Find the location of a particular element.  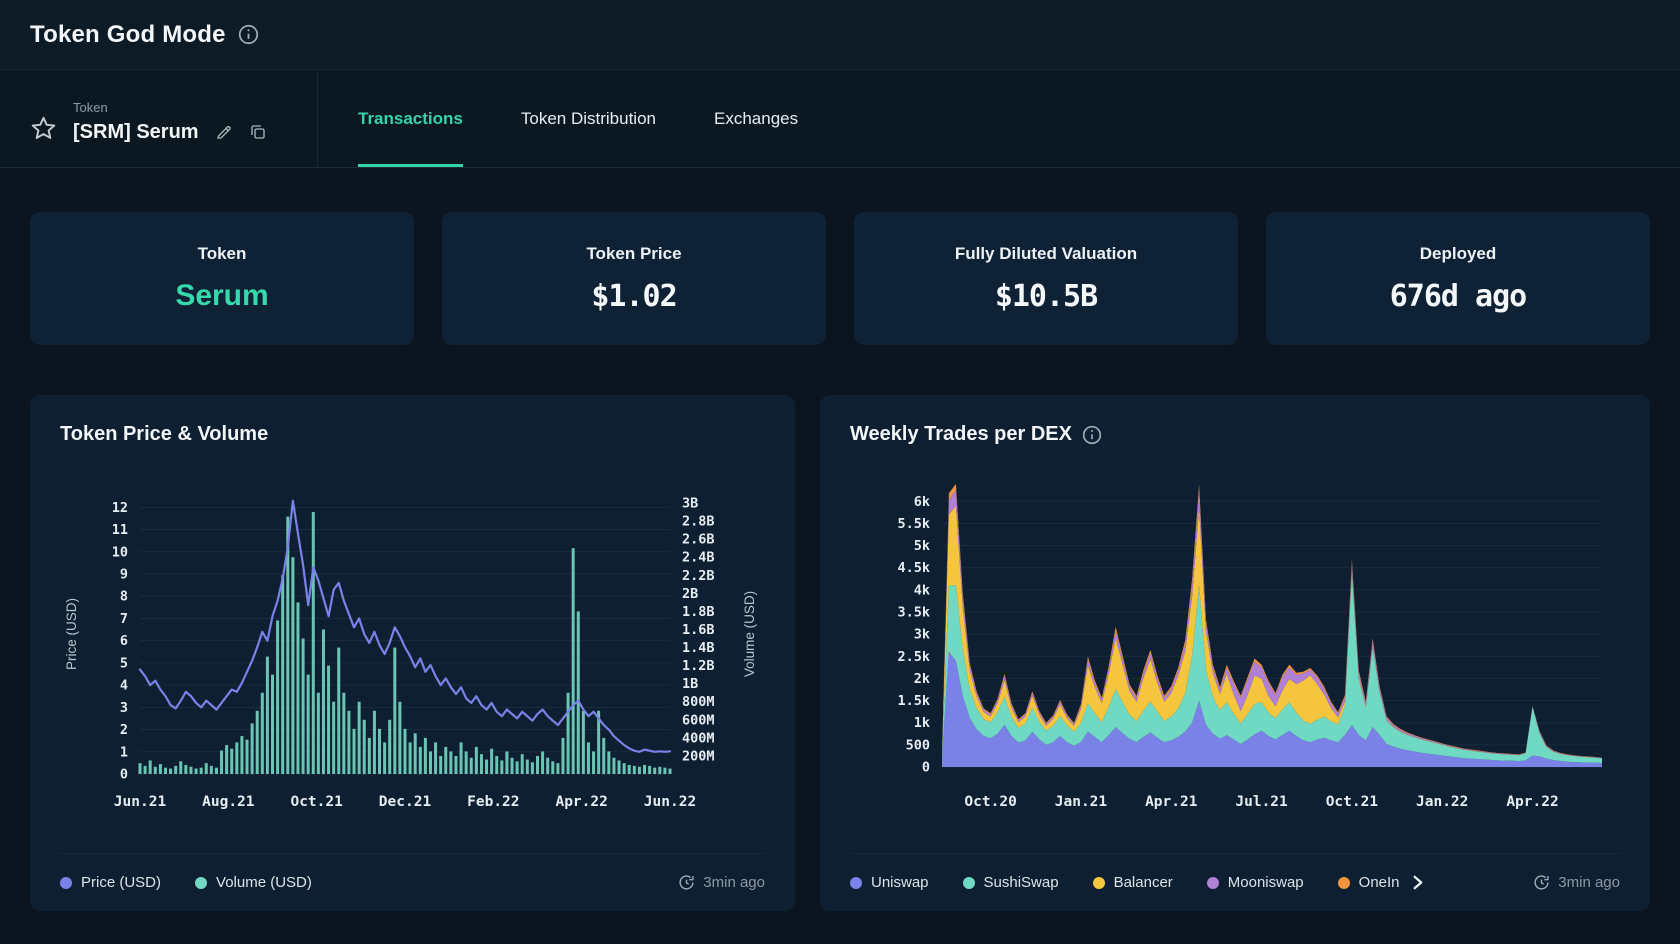

trades-axis-ticks: 6k 5.5k 5k 4.5k 4k 3.5k 3k 2.5k 2k 1.5k 1k 500 0 is located at coordinates (913, 635).